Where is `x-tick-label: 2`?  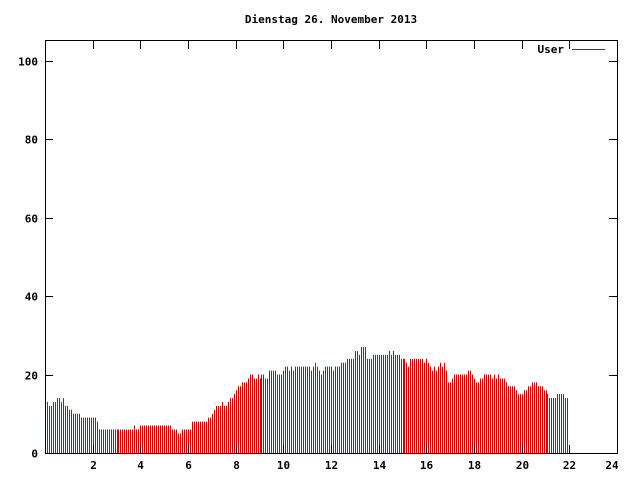
x-tick-label: 2 is located at coordinates (93, 465).